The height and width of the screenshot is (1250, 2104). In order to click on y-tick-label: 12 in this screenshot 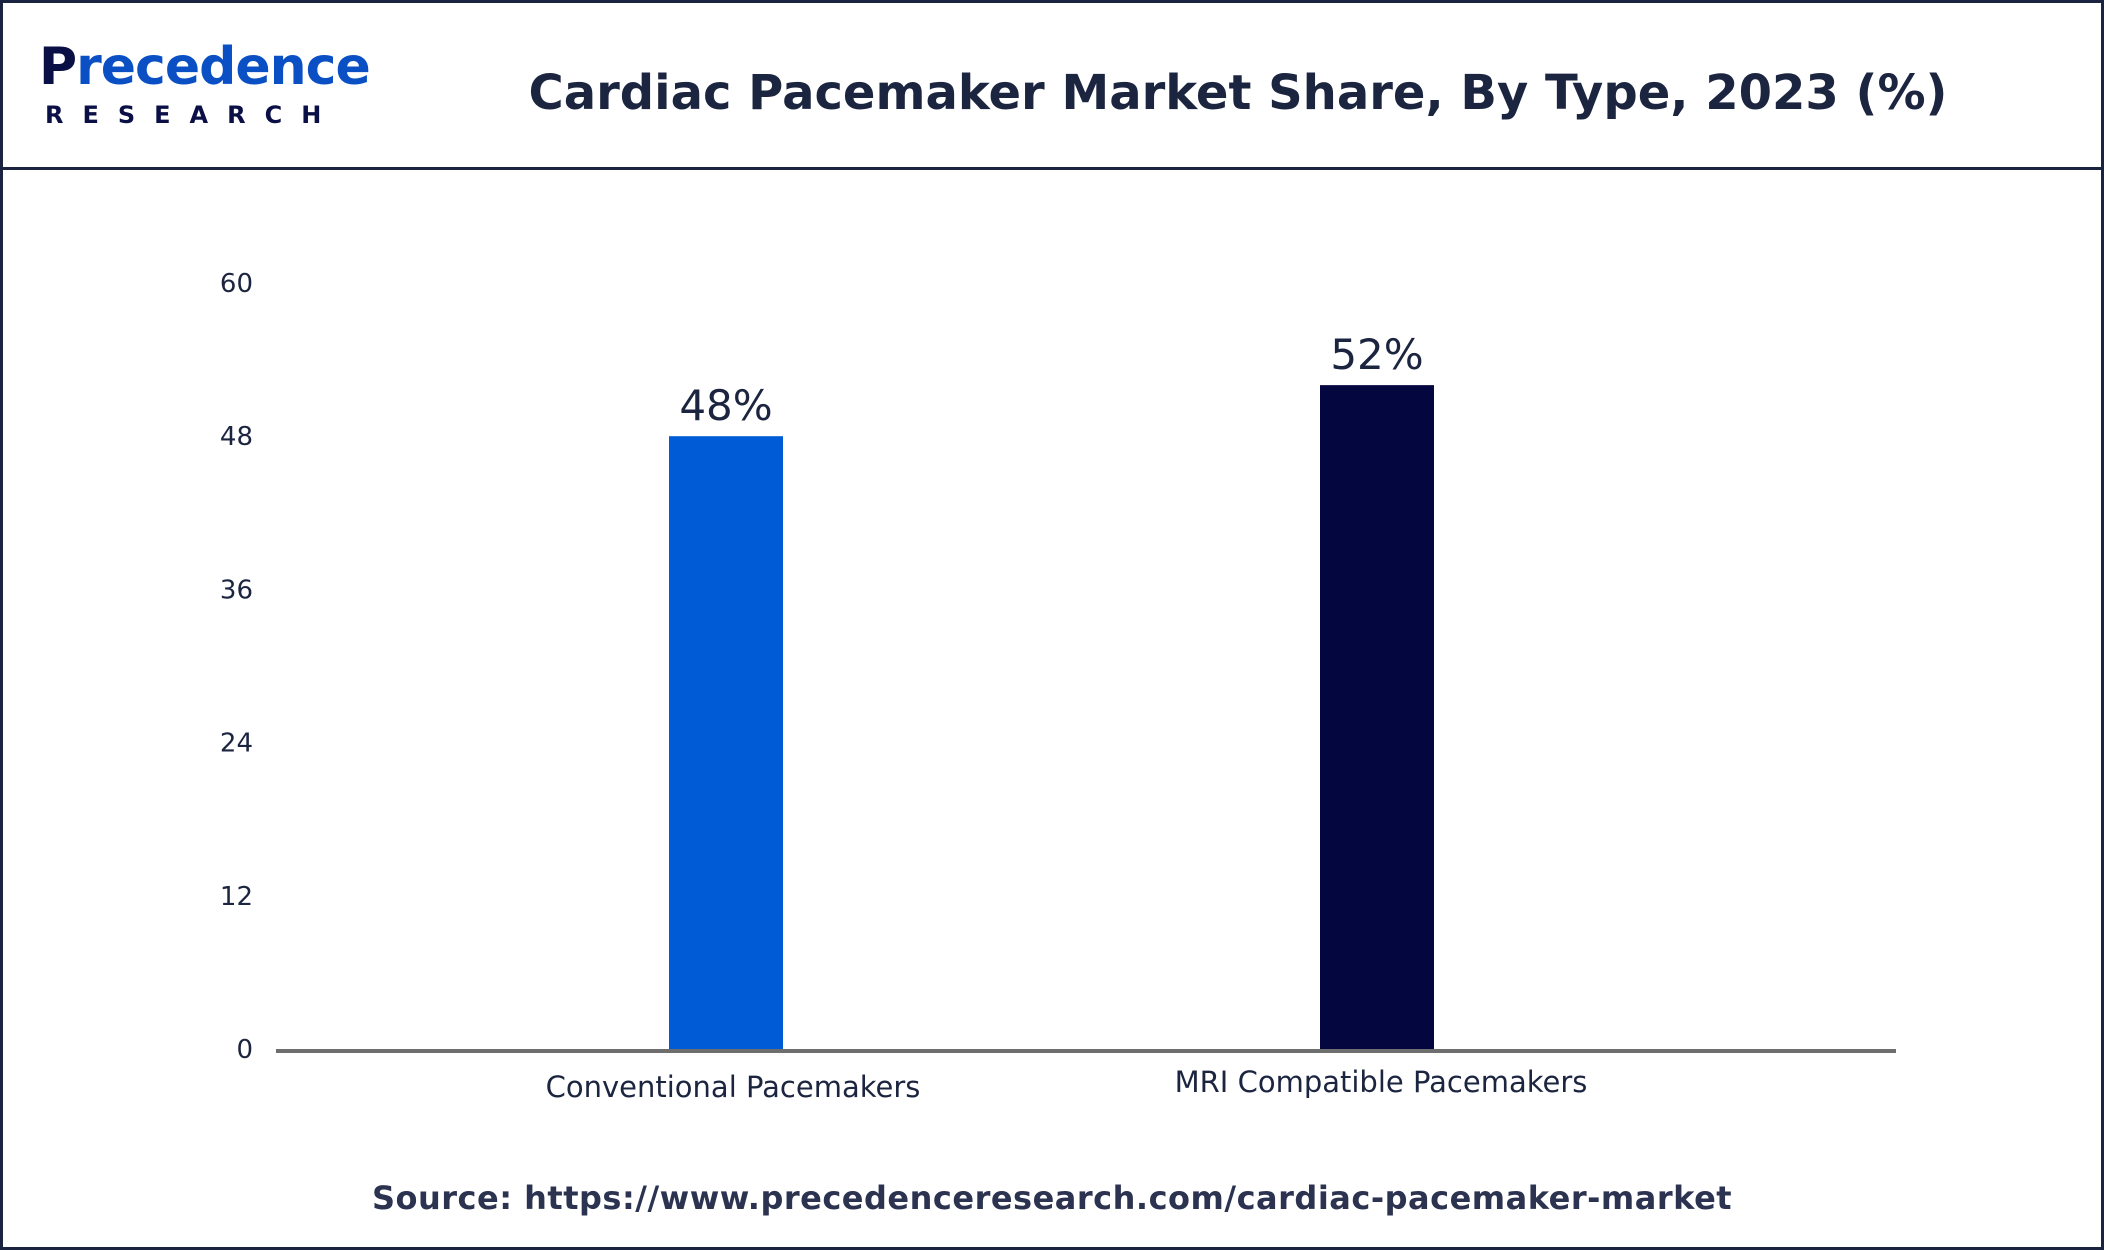, I will do `click(236, 897)`.